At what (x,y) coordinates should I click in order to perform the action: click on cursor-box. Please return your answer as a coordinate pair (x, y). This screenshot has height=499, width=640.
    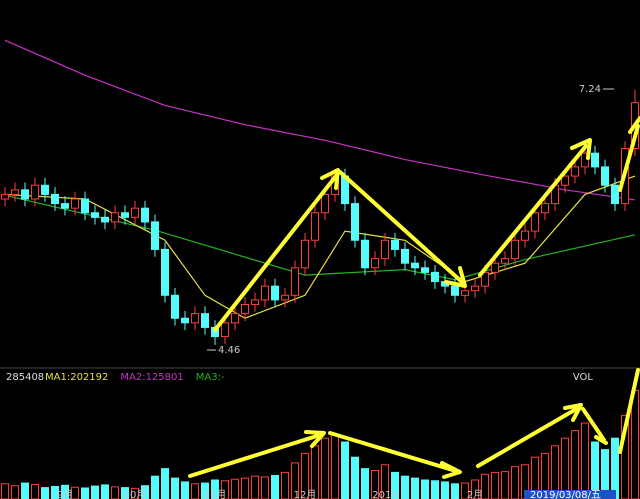
    Looking at the image, I should click on (570, 494).